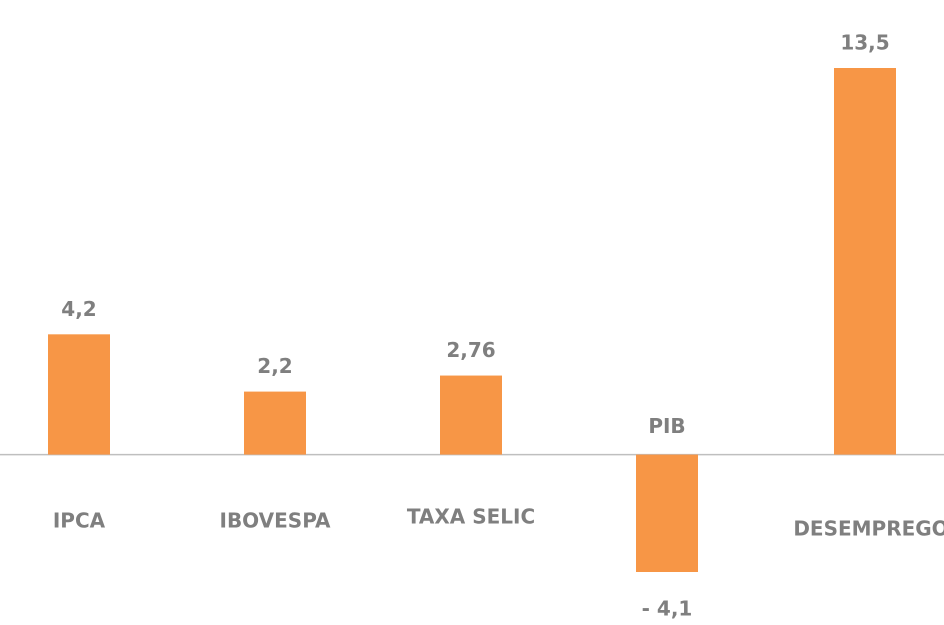 This screenshot has height=625, width=944. What do you see at coordinates (666, 426) in the screenshot?
I see `category-label: PIB` at bounding box center [666, 426].